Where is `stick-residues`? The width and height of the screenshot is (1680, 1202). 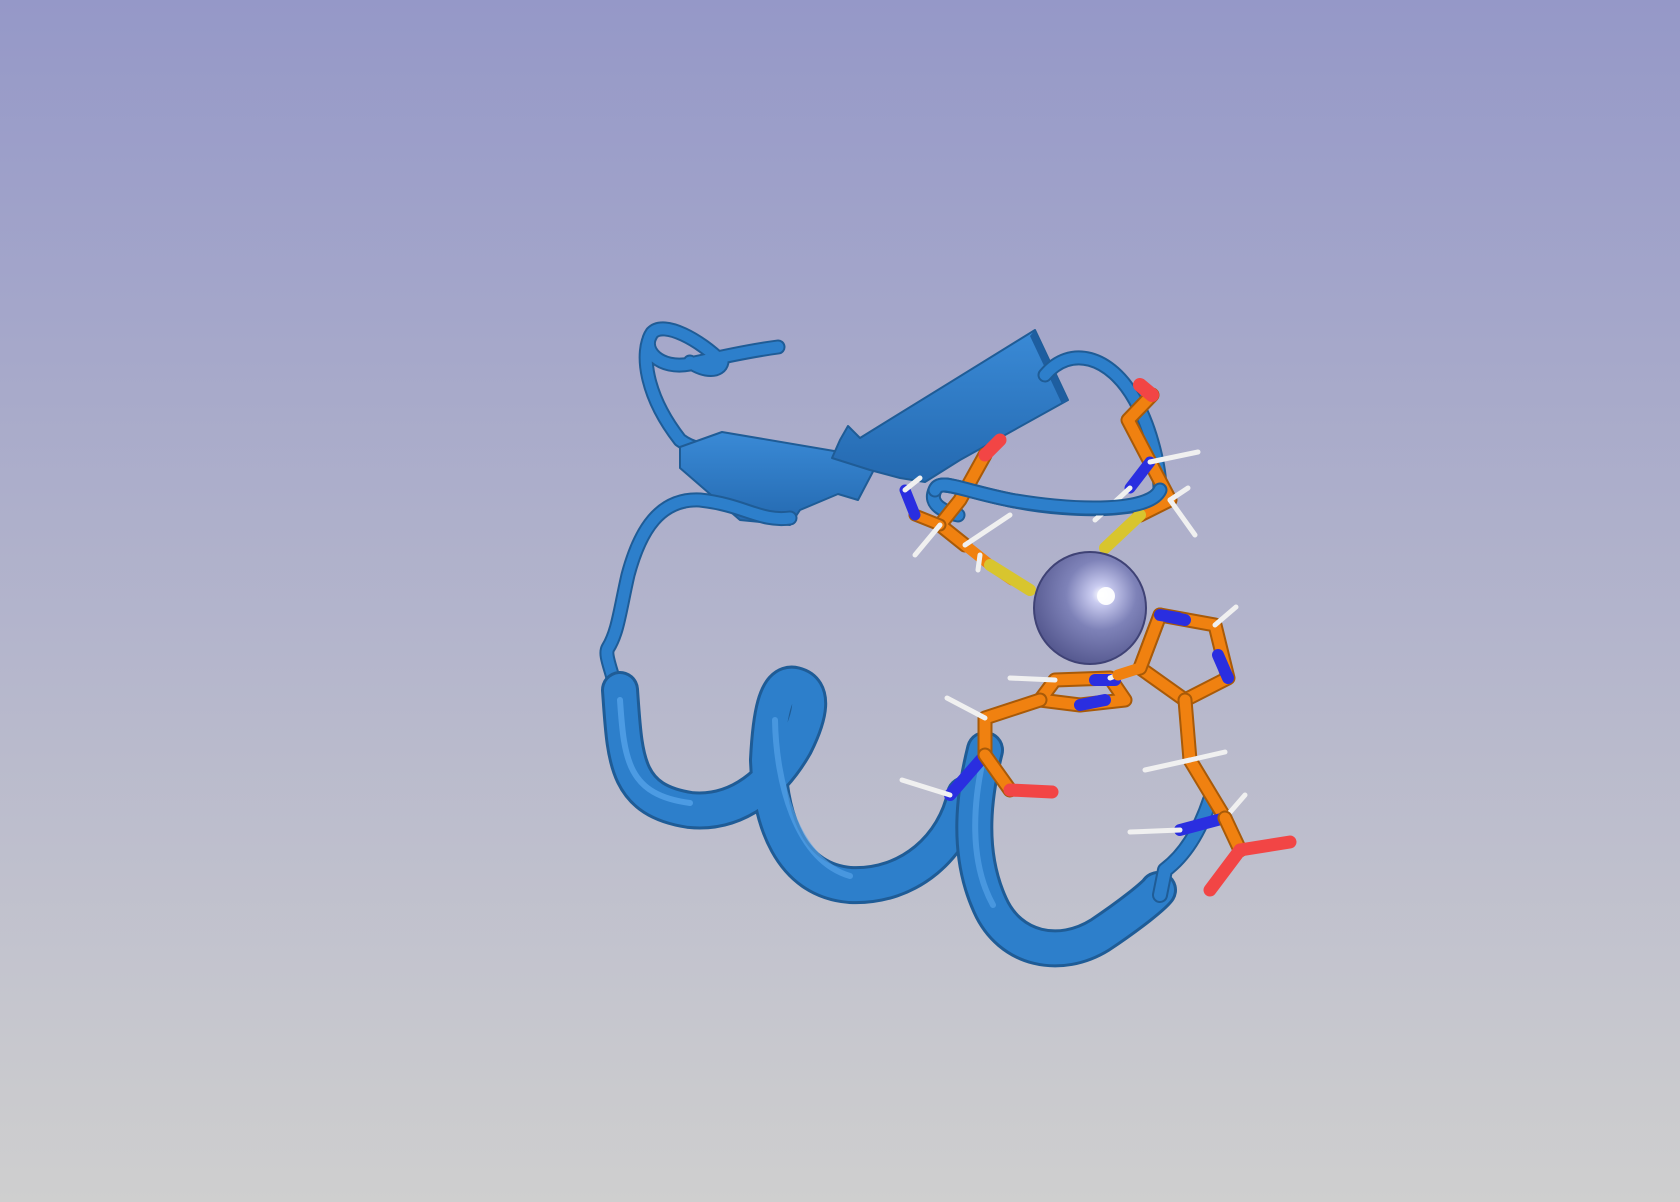 stick-residues is located at coordinates (1098, 637).